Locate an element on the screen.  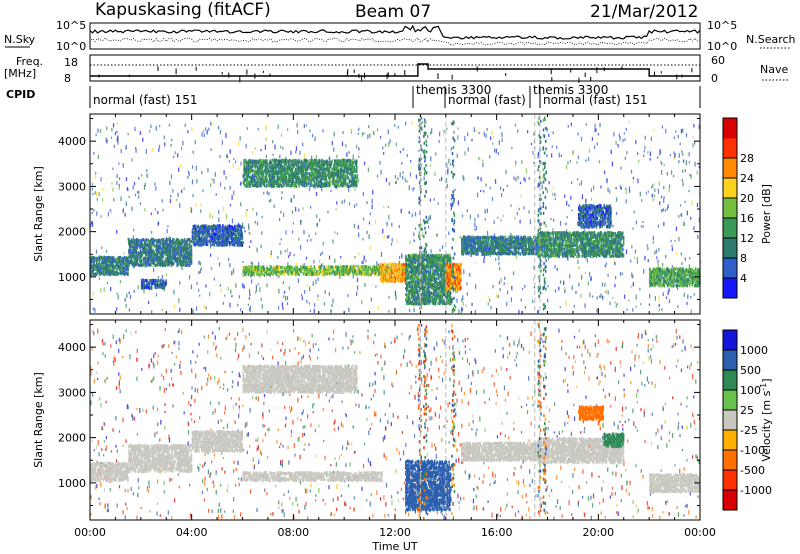
cpid-mode-label: normal (fast) is located at coordinates (487, 100).